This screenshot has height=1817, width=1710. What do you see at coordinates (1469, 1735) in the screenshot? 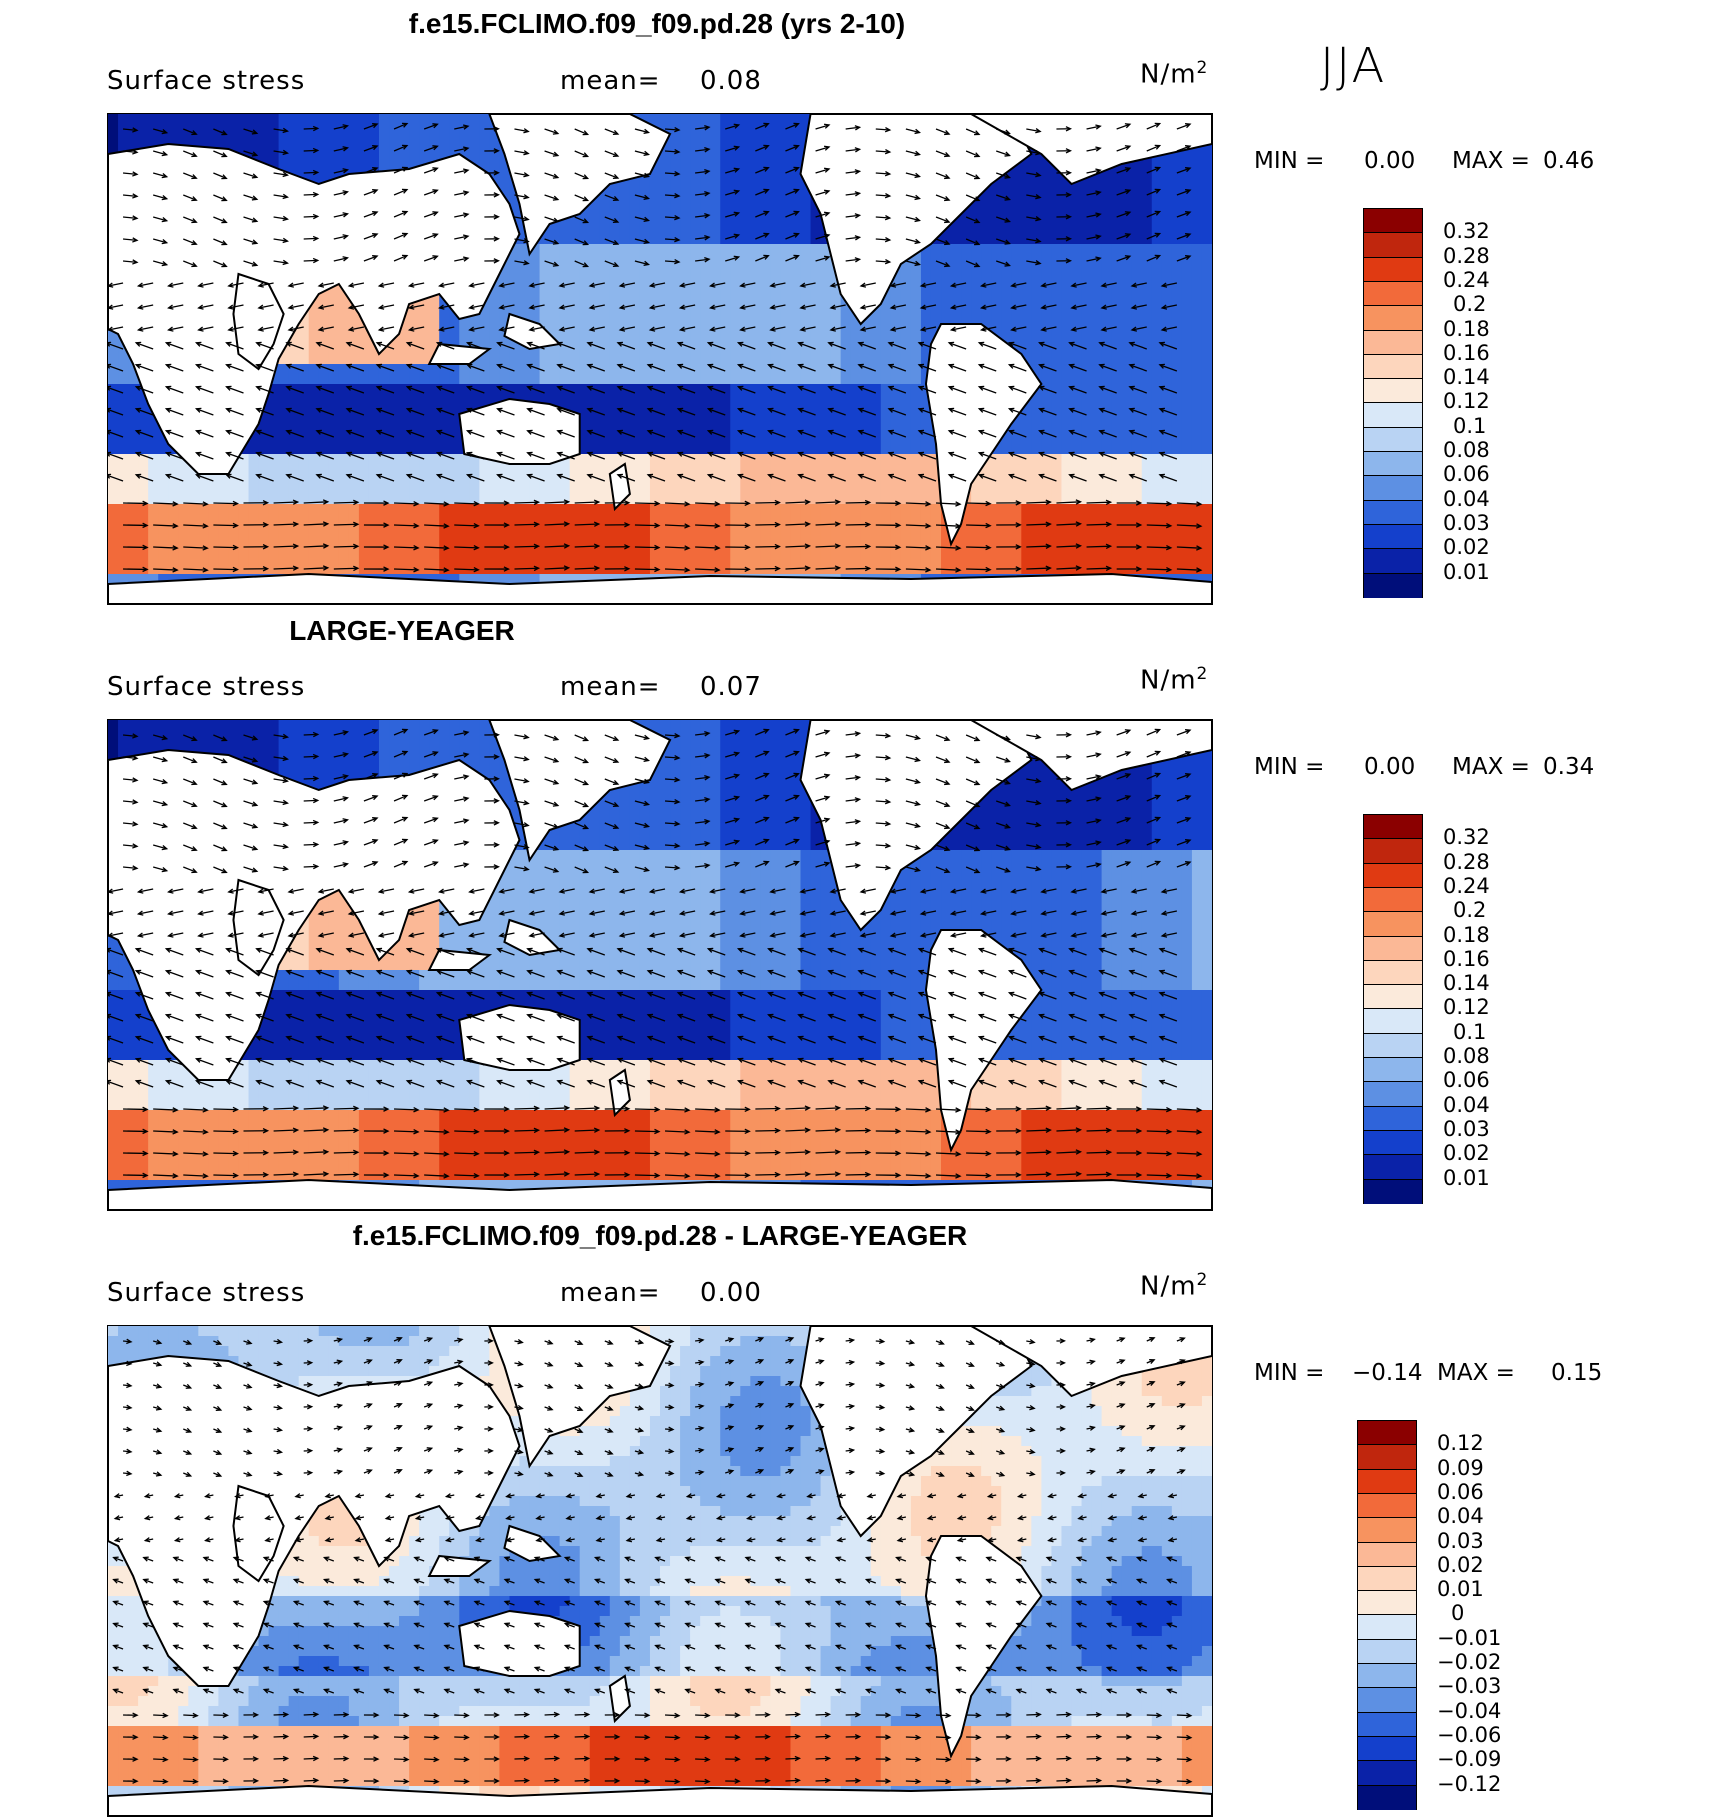
I see `colorbar-label: −0.06` at bounding box center [1469, 1735].